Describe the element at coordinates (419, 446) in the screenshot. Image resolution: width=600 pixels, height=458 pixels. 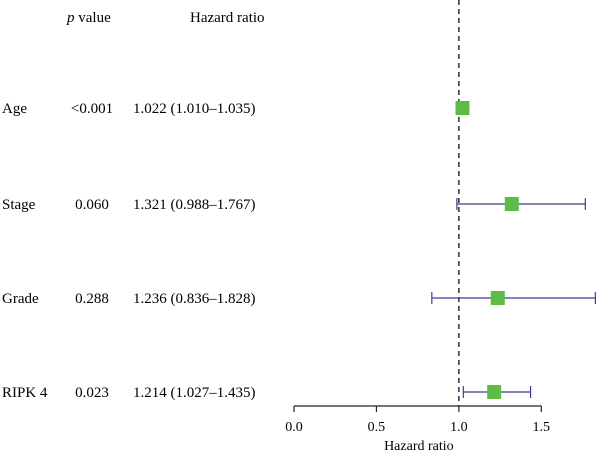
I see `x-axis-label: Hazard ratio` at that location.